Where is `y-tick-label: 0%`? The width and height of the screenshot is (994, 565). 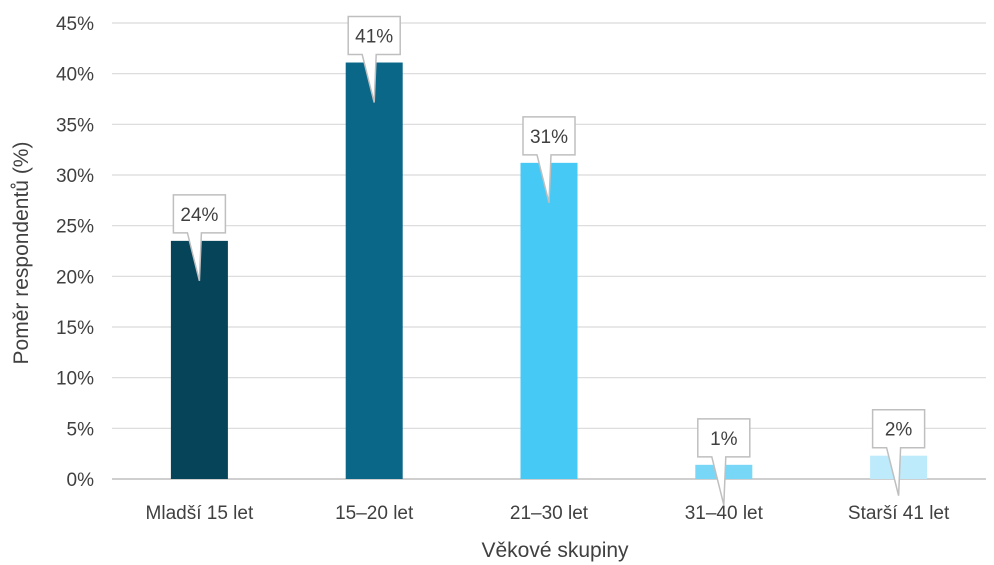
y-tick-label: 0% is located at coordinates (81, 480).